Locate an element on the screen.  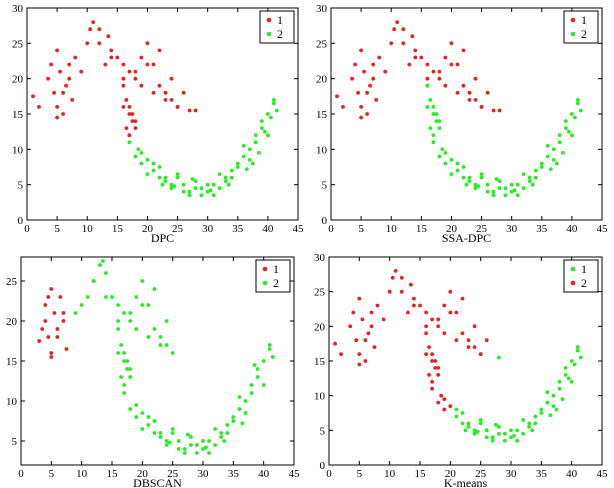
legend: 12 is located at coordinates (273, 276).